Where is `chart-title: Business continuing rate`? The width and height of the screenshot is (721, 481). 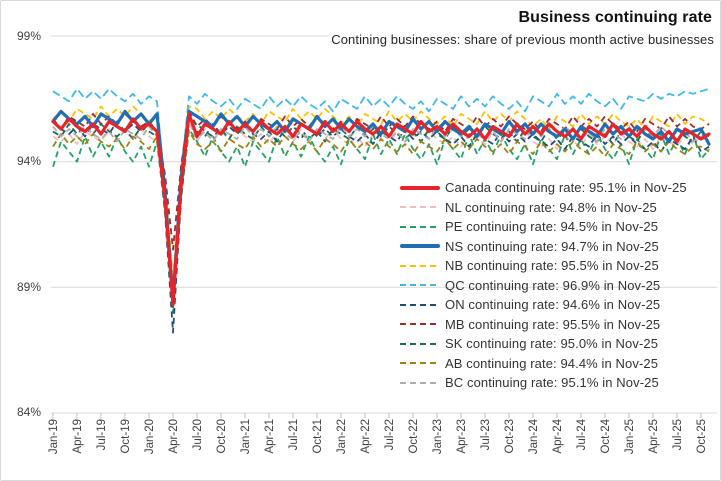 chart-title: Business continuing rate is located at coordinates (615, 18).